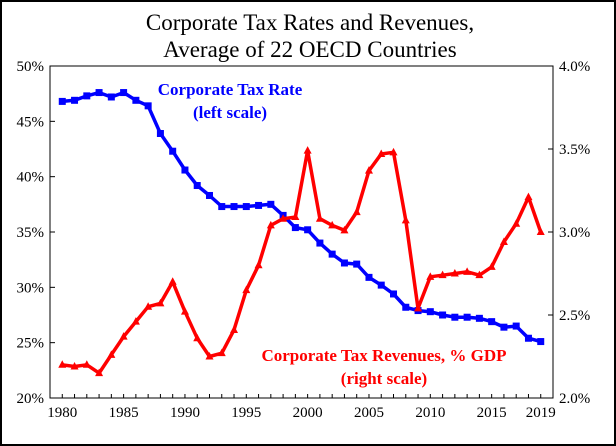  What do you see at coordinates (492, 413) in the screenshot?
I see `x-axis-tick-label: 2015` at bounding box center [492, 413].